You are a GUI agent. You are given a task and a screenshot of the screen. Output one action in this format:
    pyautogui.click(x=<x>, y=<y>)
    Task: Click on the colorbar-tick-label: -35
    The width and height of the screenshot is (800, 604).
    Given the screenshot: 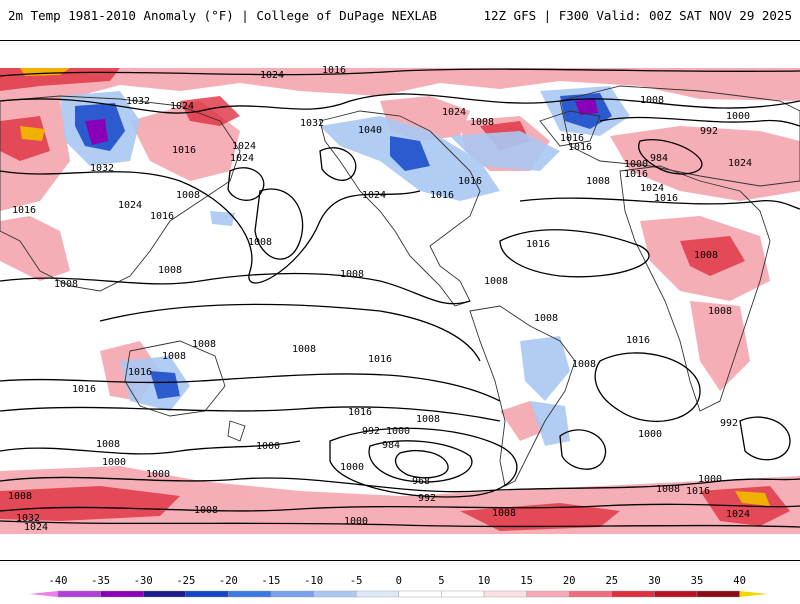 What is the action you would take?
    pyautogui.click(x=100, y=581)
    